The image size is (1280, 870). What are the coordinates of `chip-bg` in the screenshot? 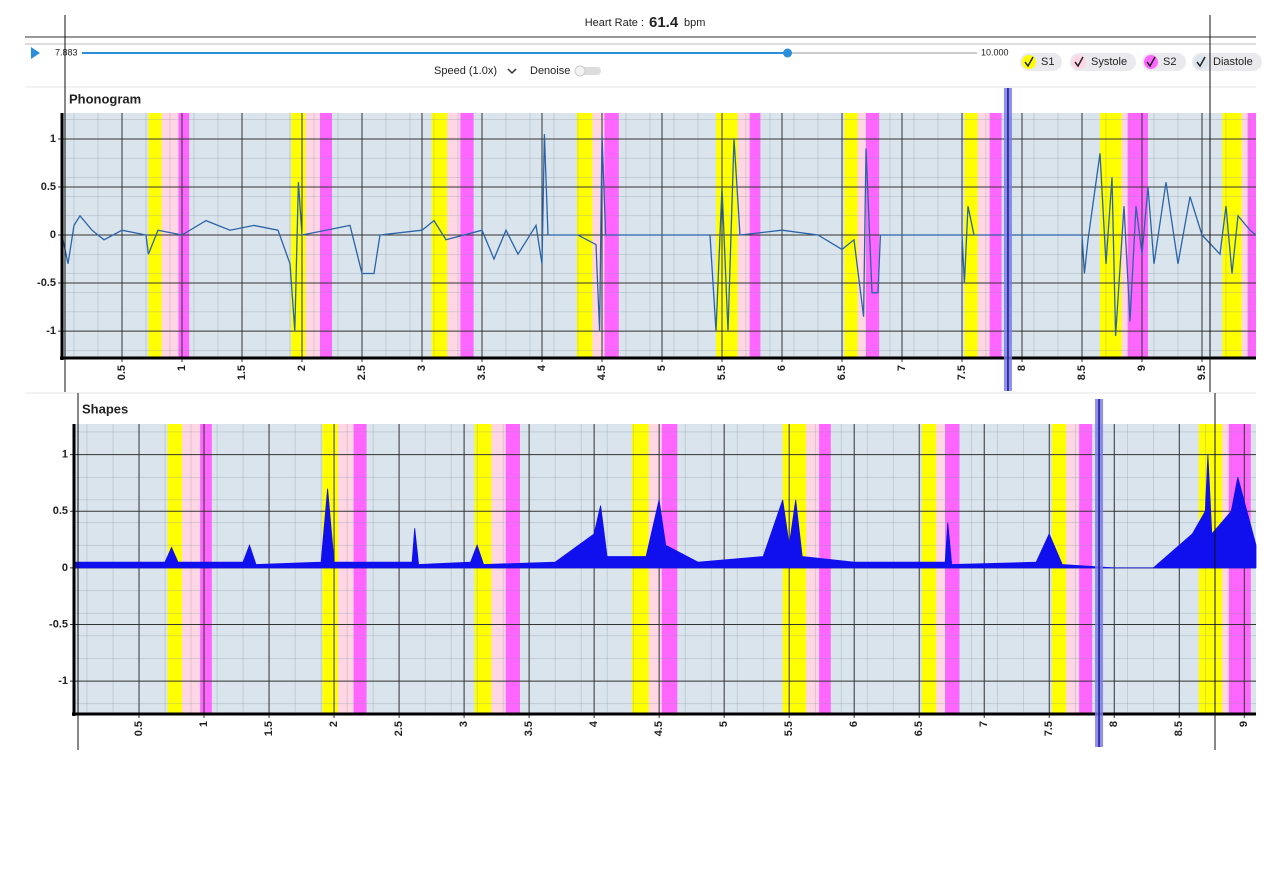 It's located at (1103, 62).